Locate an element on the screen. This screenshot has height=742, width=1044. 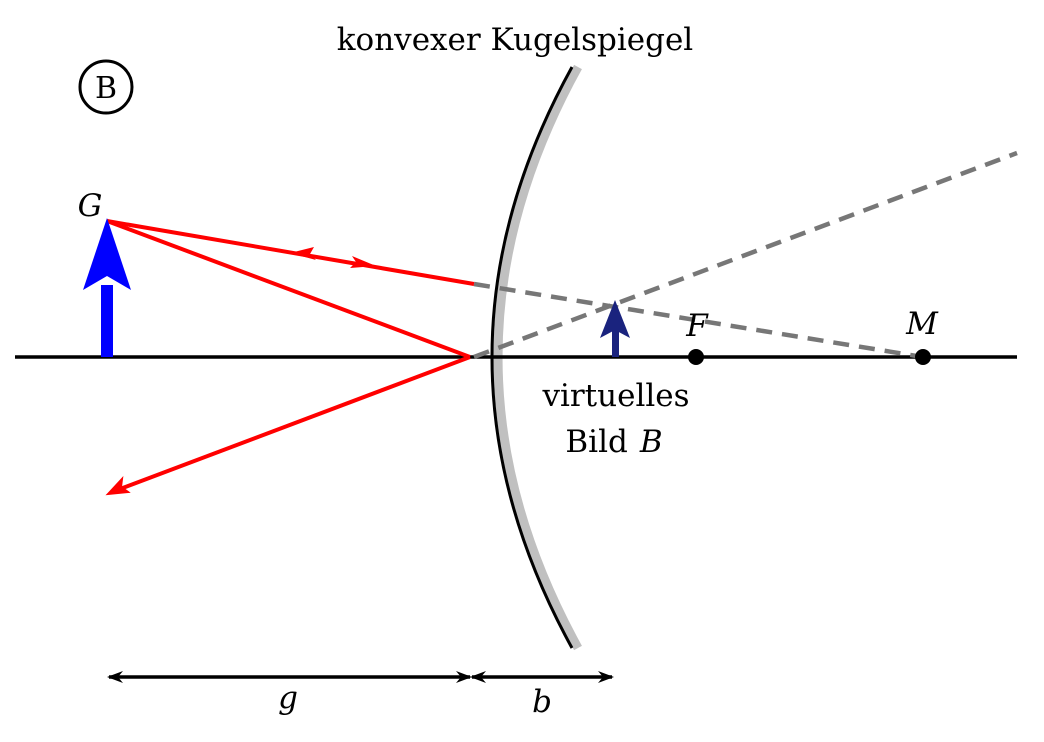
reflected-ray is located at coordinates (291, 424).